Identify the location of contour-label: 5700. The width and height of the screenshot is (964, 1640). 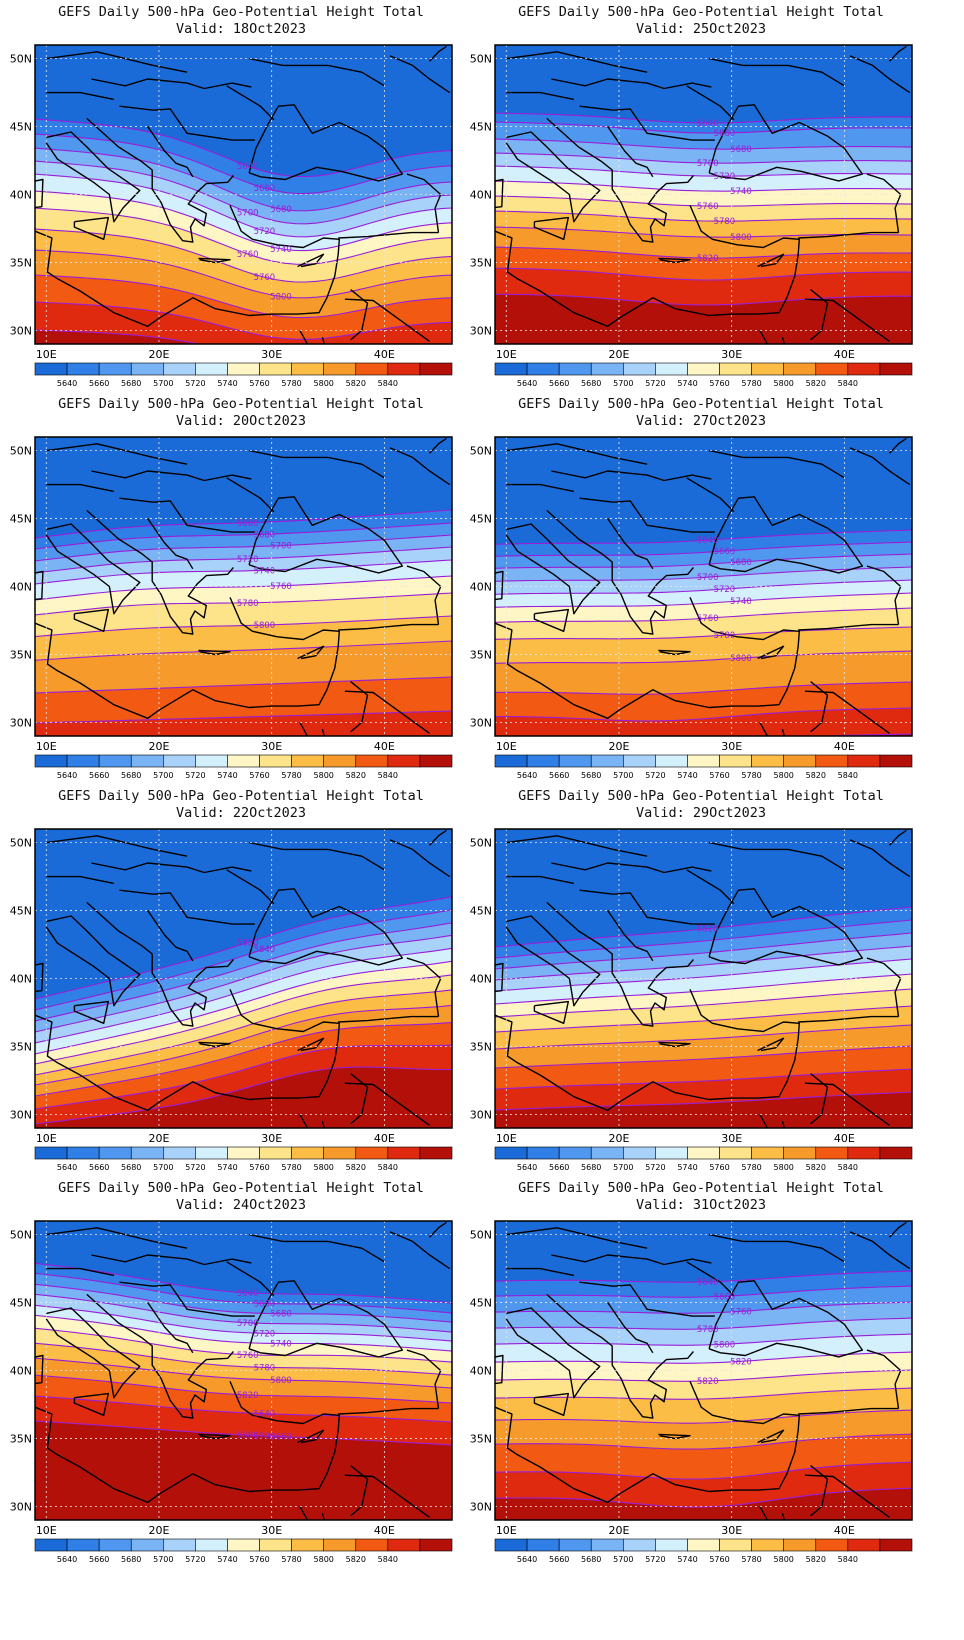
(281, 547).